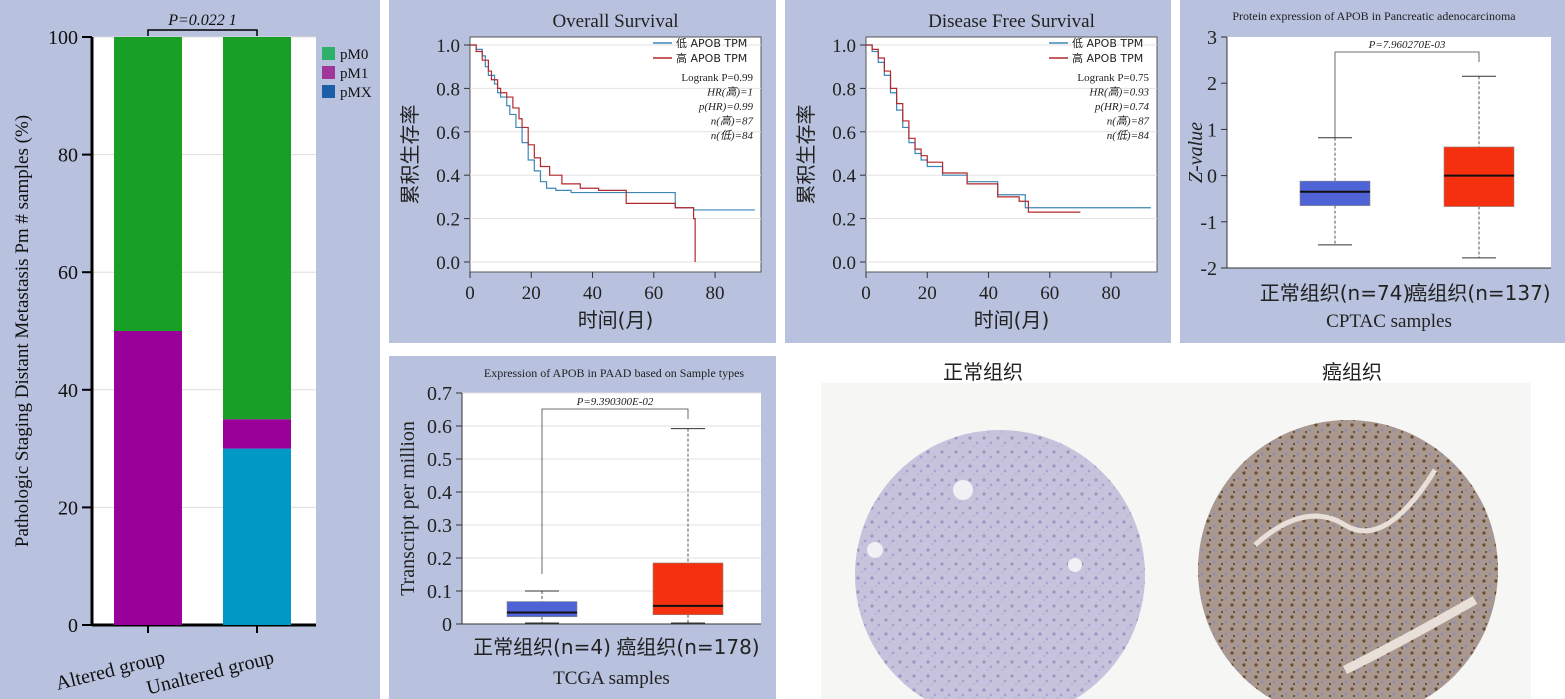 This screenshot has width=1565, height=699. I want to click on bar-segment-pmx, so click(257, 536).